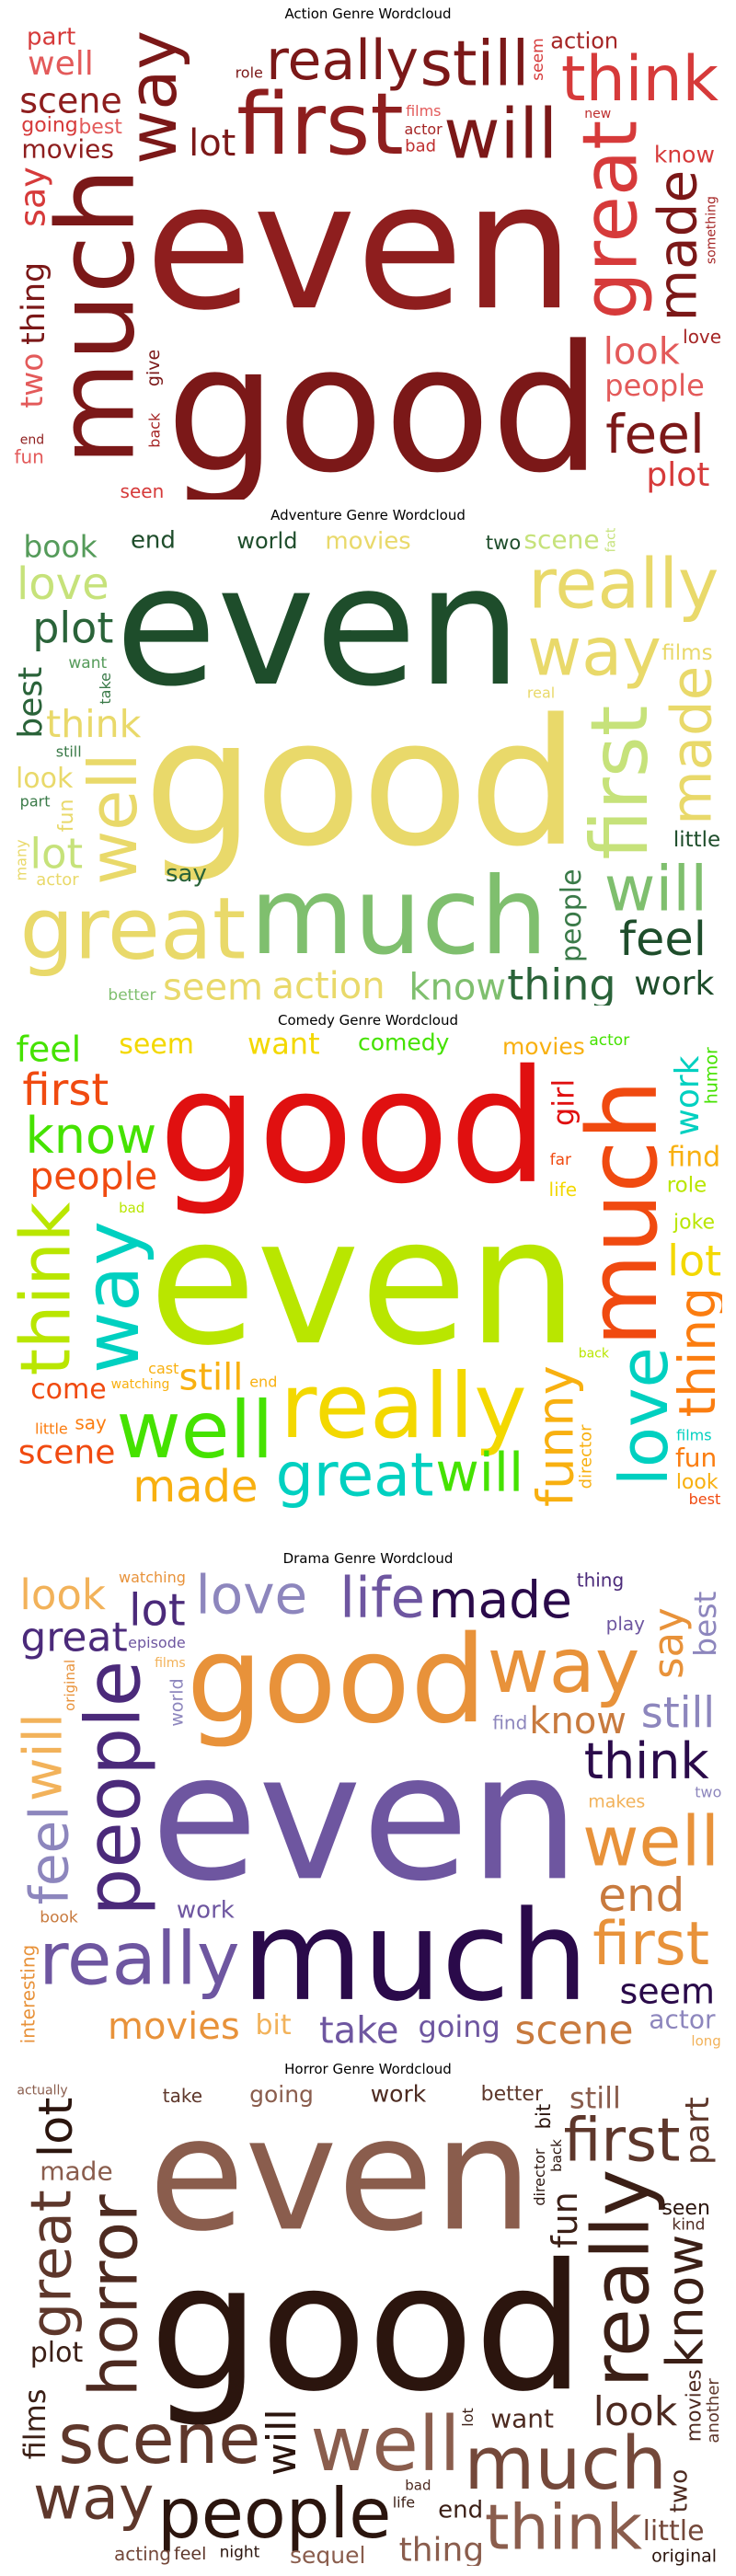  What do you see at coordinates (34, 303) in the screenshot?
I see `word-thing: thing` at bounding box center [34, 303].